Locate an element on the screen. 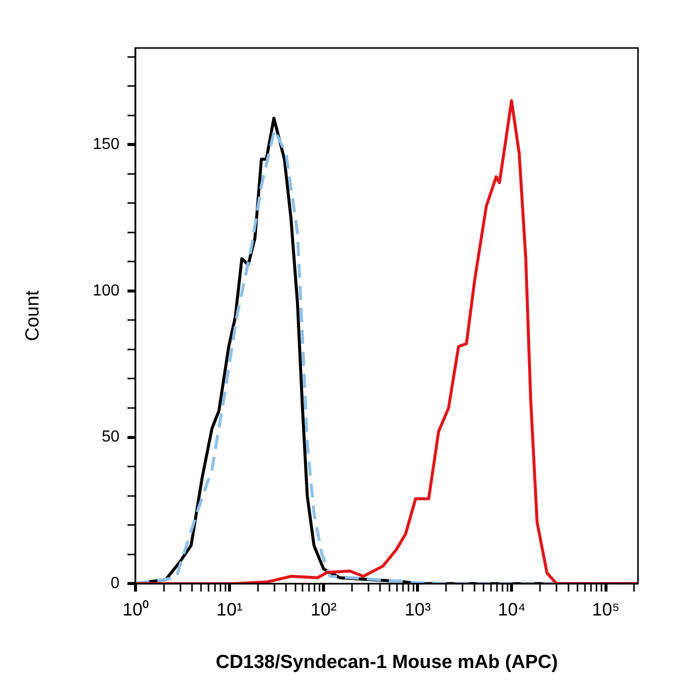 The image size is (700, 700). y-tick-label: 150 is located at coordinates (106, 144).